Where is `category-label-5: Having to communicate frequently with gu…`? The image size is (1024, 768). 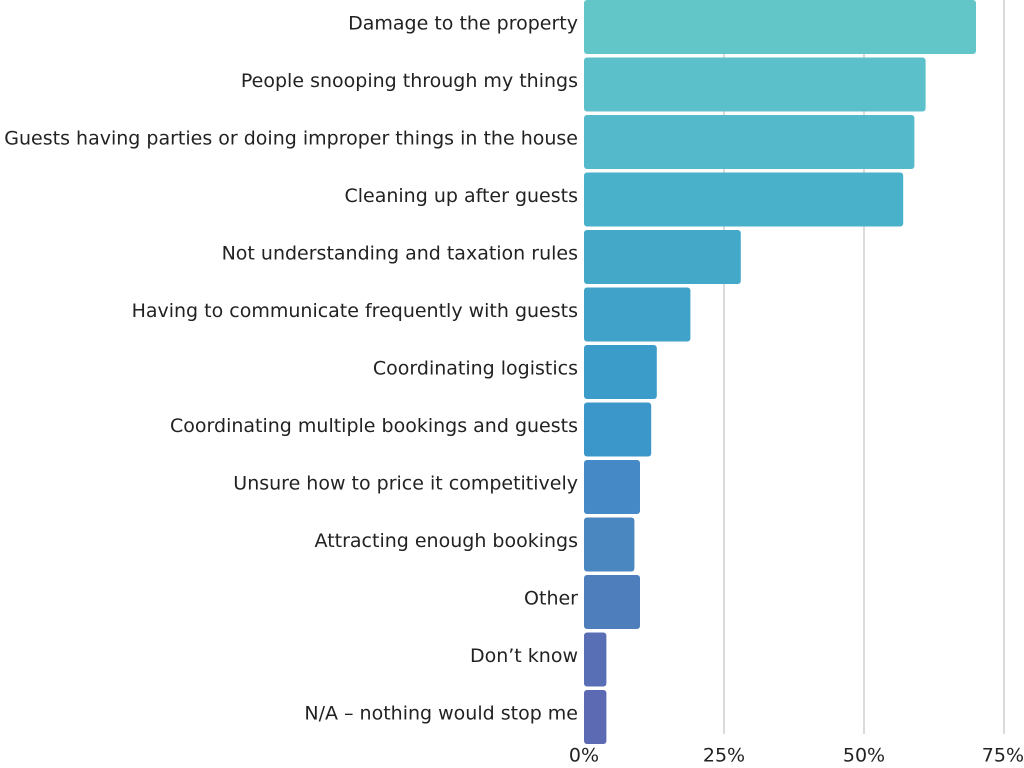 category-label-5: Having to communicate frequently with gu… is located at coordinates (355, 311).